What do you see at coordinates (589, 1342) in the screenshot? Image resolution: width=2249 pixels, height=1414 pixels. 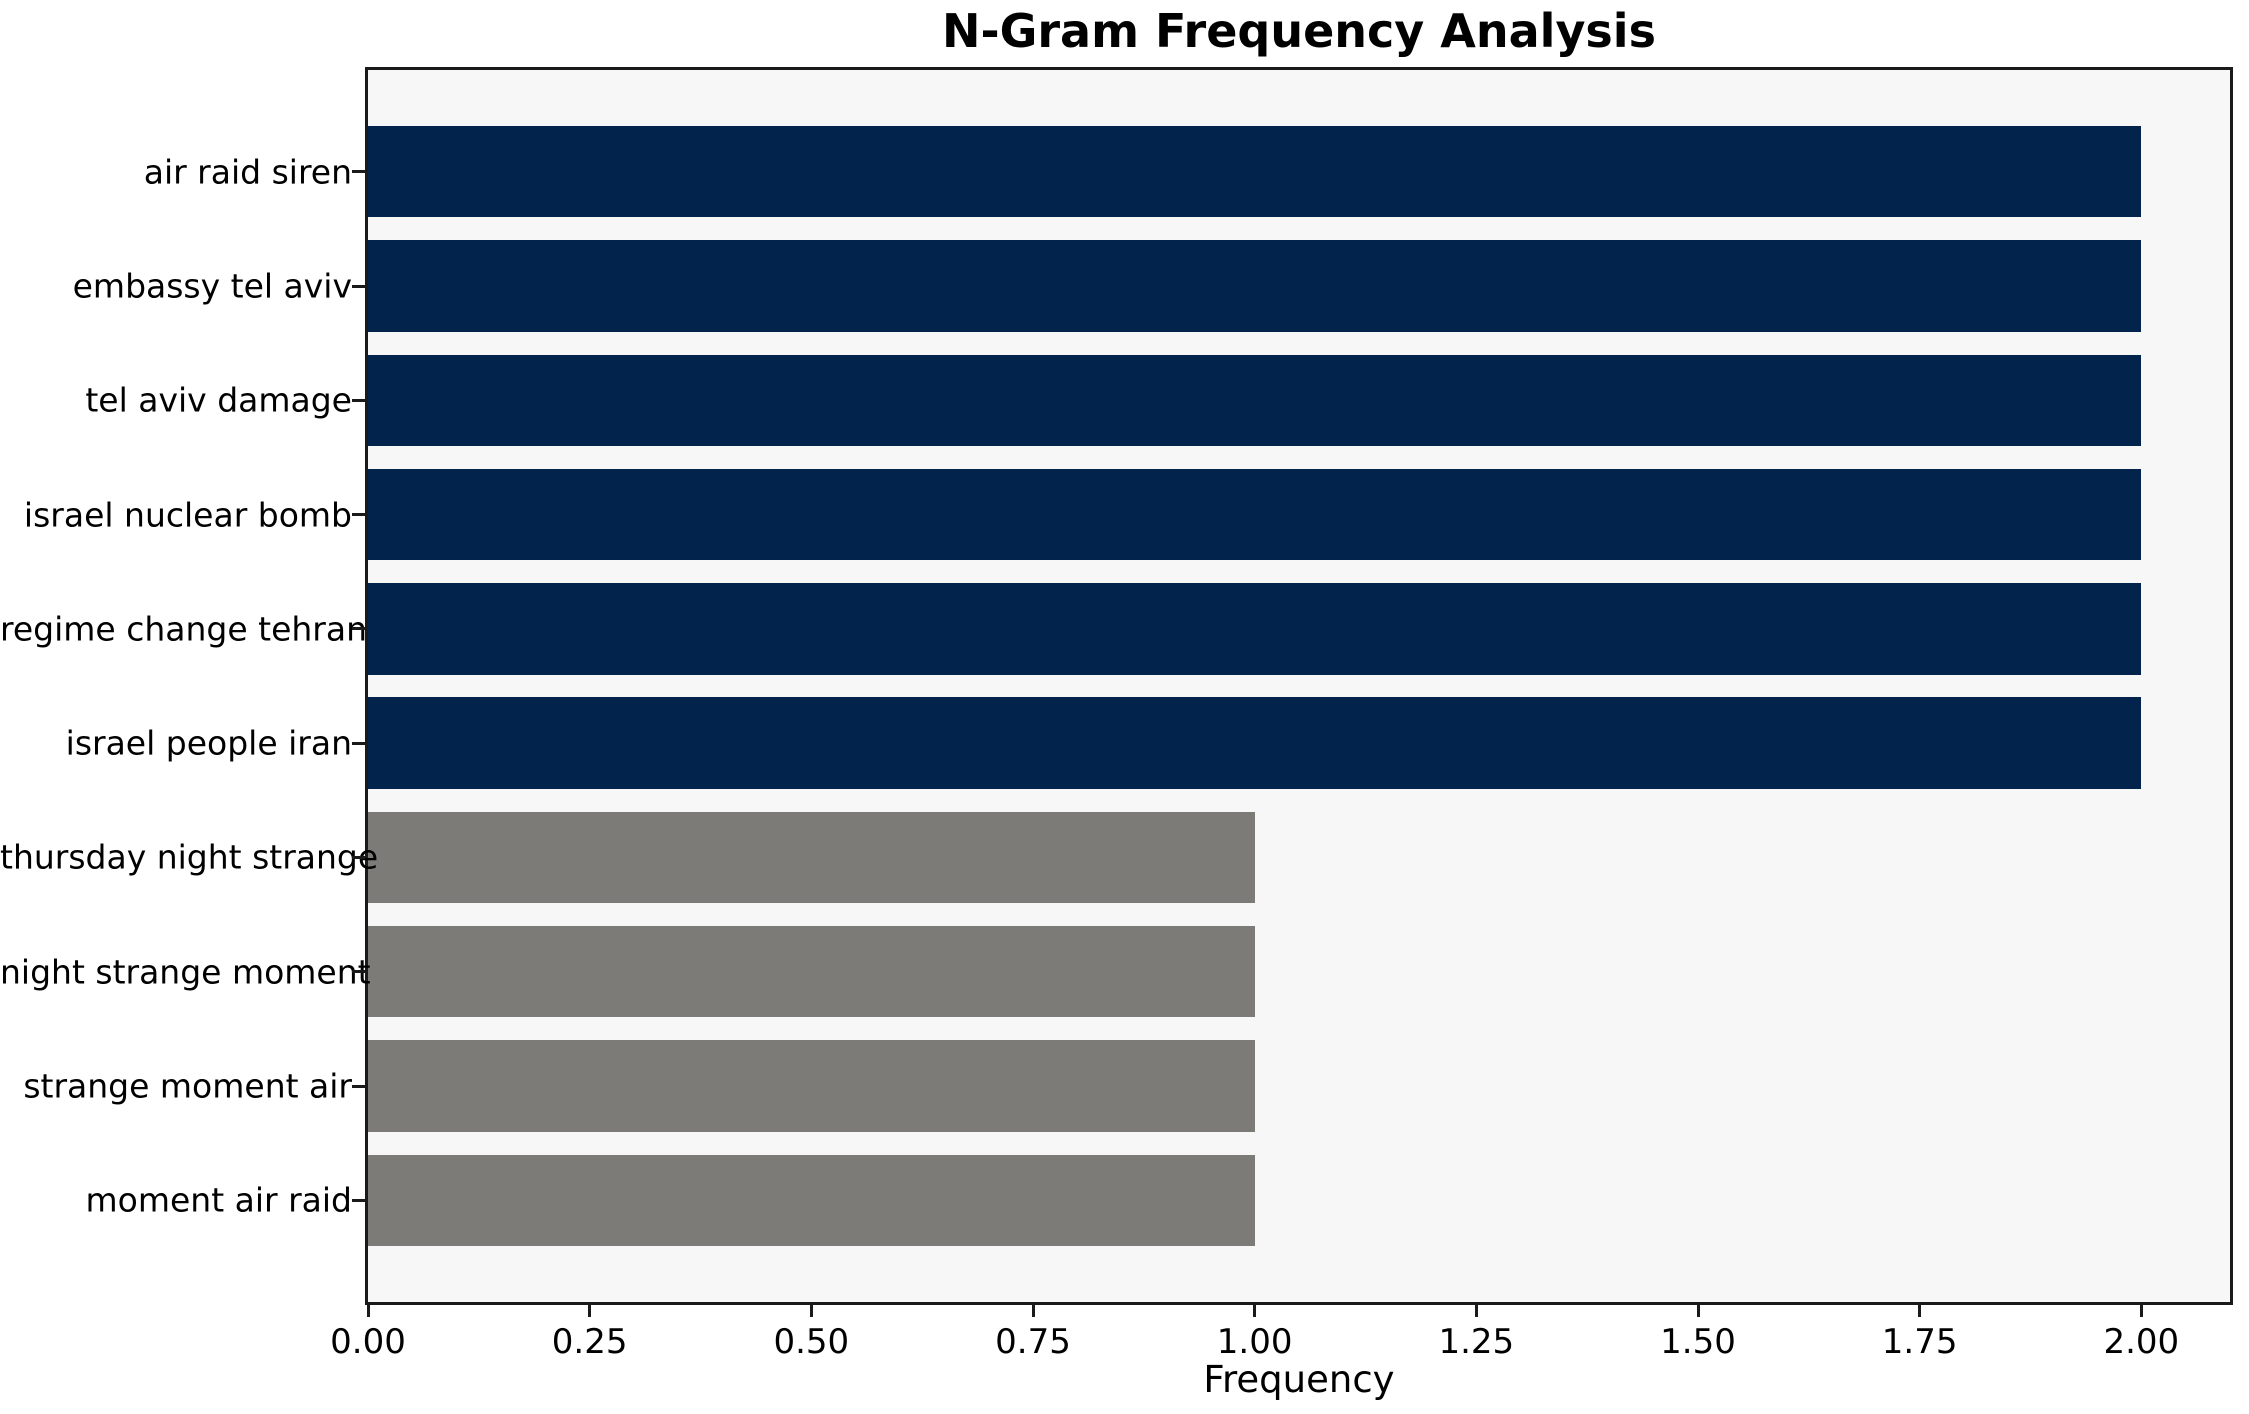 I see `x-tick-label: 0.25` at bounding box center [589, 1342].